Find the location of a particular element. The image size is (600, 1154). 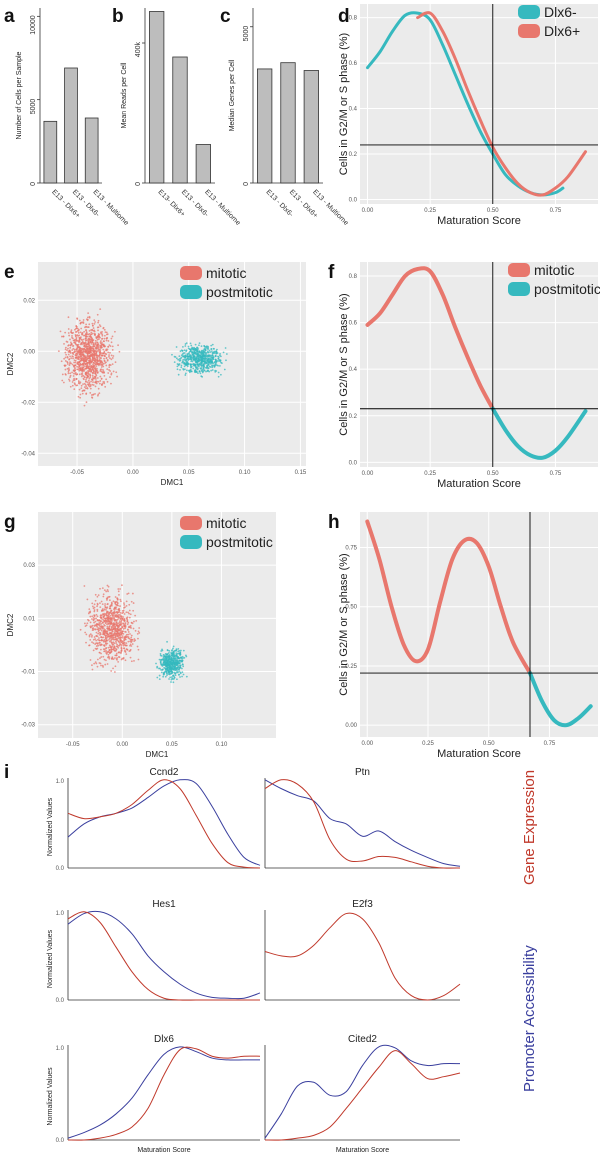

panel-label-i: i is located at coordinates (6, 772).